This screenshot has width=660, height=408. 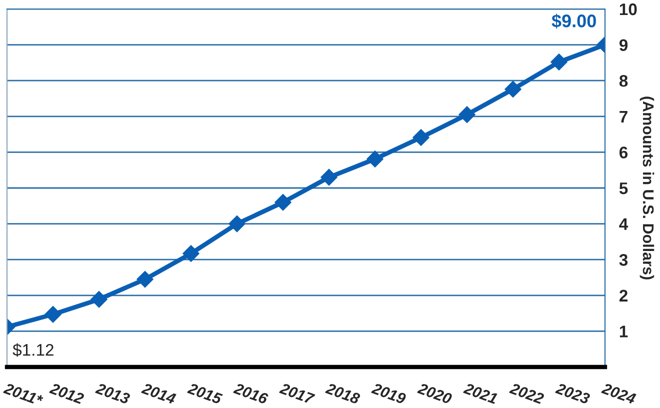 What do you see at coordinates (158, 393) in the screenshot?
I see `x-tick-label: 2014` at bounding box center [158, 393].